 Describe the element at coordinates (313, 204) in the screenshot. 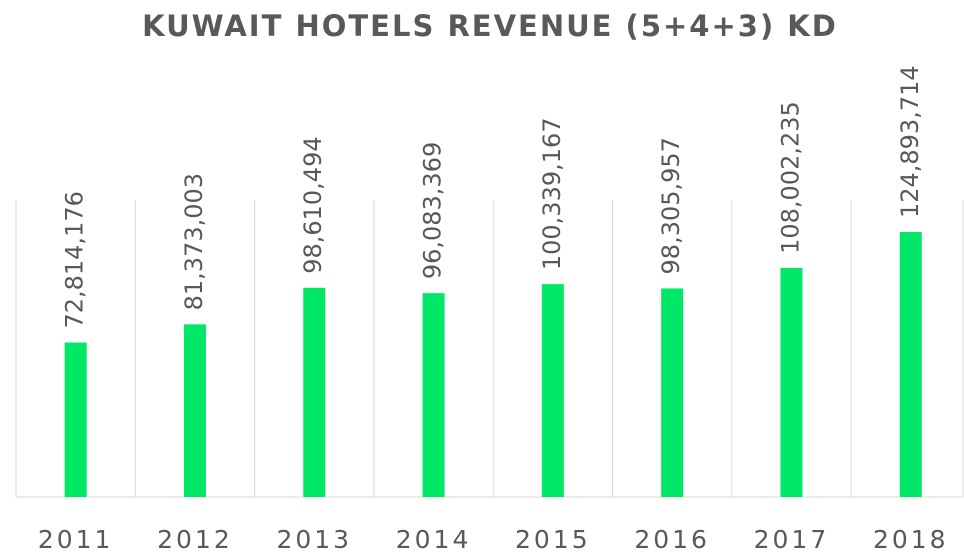

I see `data-label: 98,610,494` at that location.